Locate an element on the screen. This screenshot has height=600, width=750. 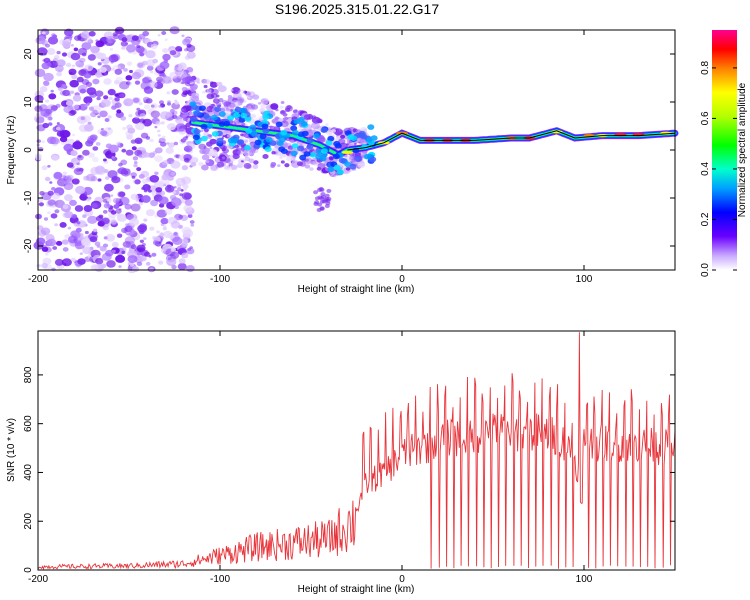
snr-x-tick-label: -200 is located at coordinates (38, 579).